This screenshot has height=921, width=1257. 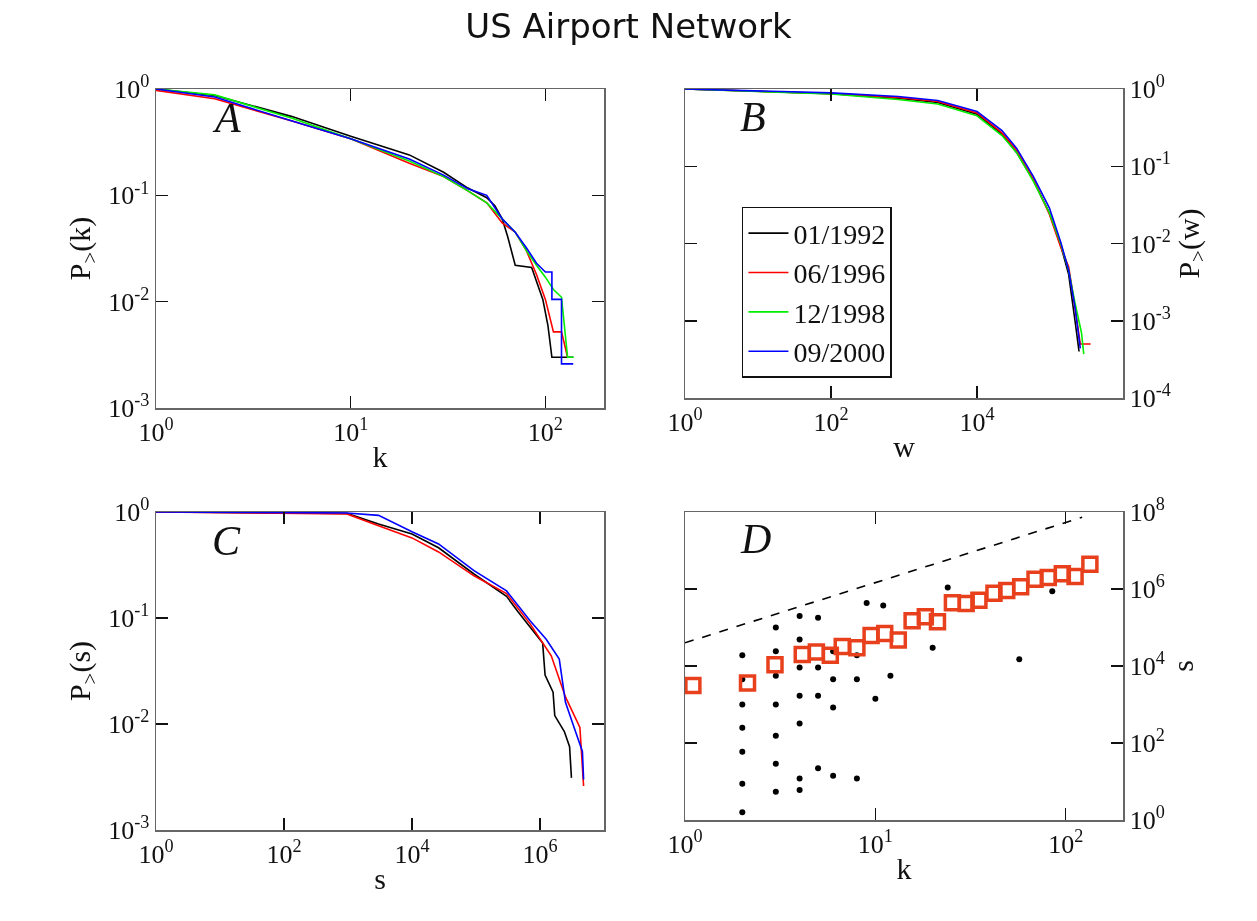 What do you see at coordinates (839, 235) in the screenshot?
I see `legend-label: 01/1992` at bounding box center [839, 235].